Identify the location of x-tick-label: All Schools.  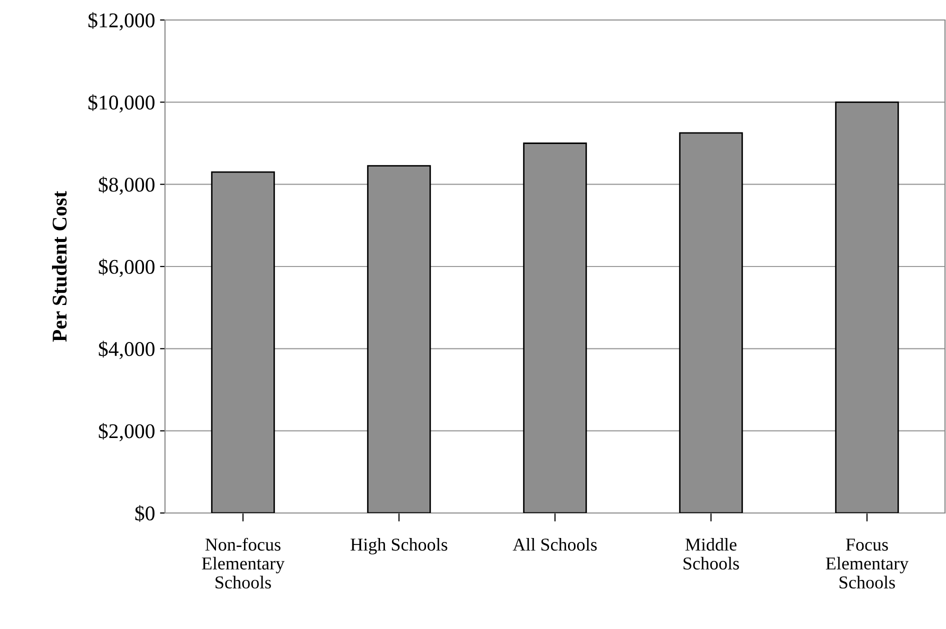
(554, 544).